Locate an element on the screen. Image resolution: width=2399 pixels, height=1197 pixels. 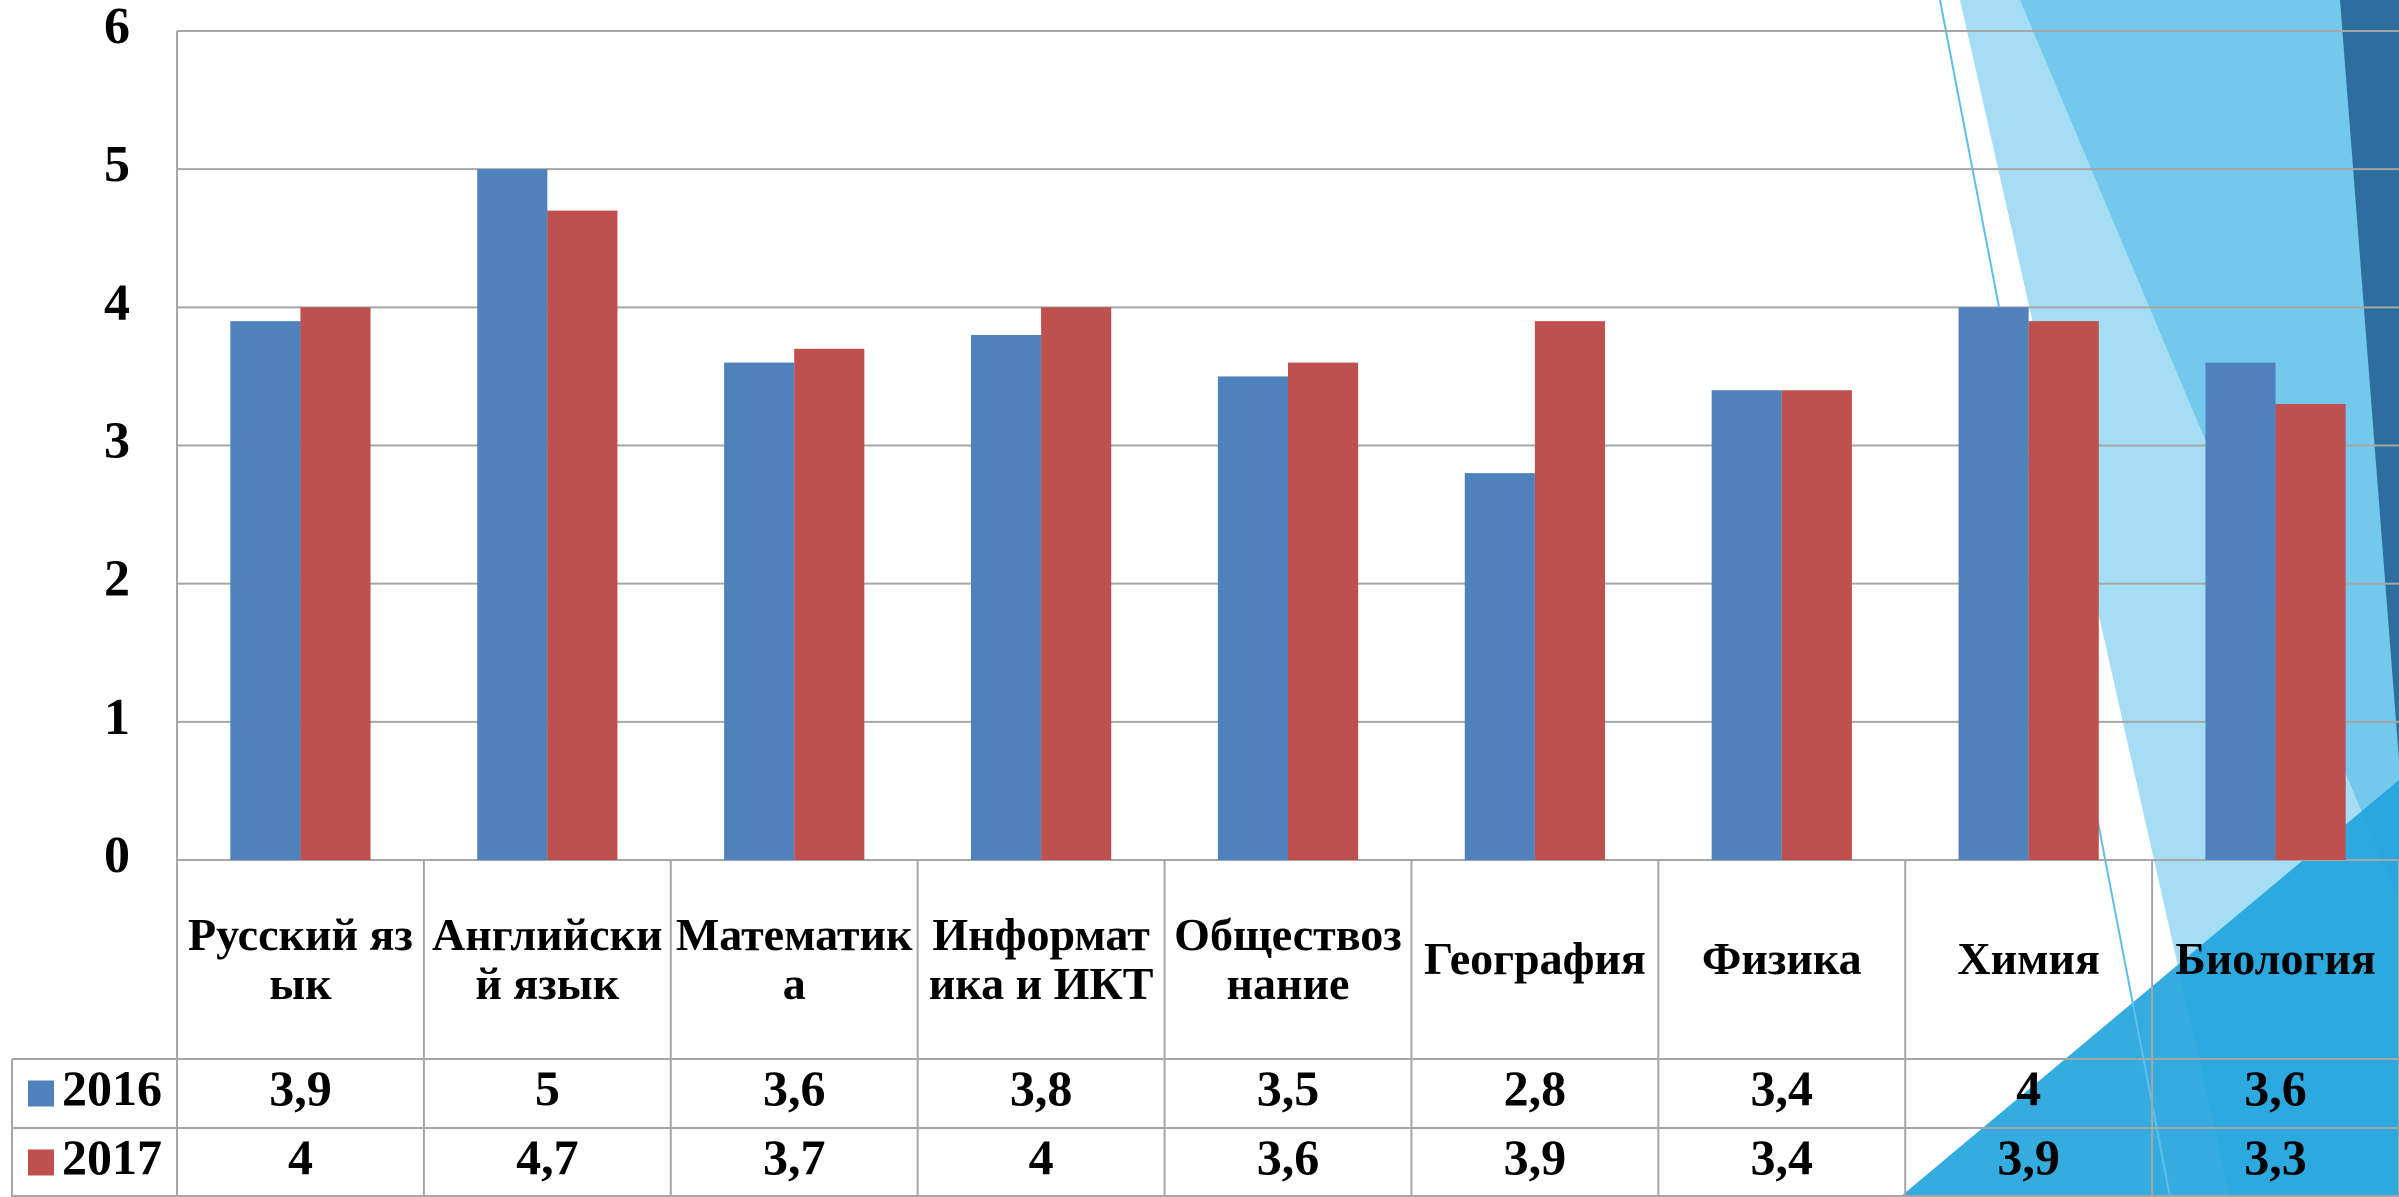
y-tick-label: 5 is located at coordinates (117, 164).